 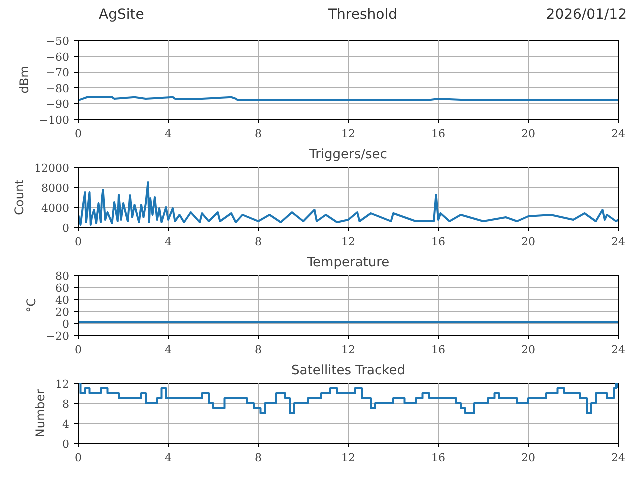 What do you see at coordinates (348, 155) in the screenshot?
I see `chart-title: Triggers/sec` at bounding box center [348, 155].